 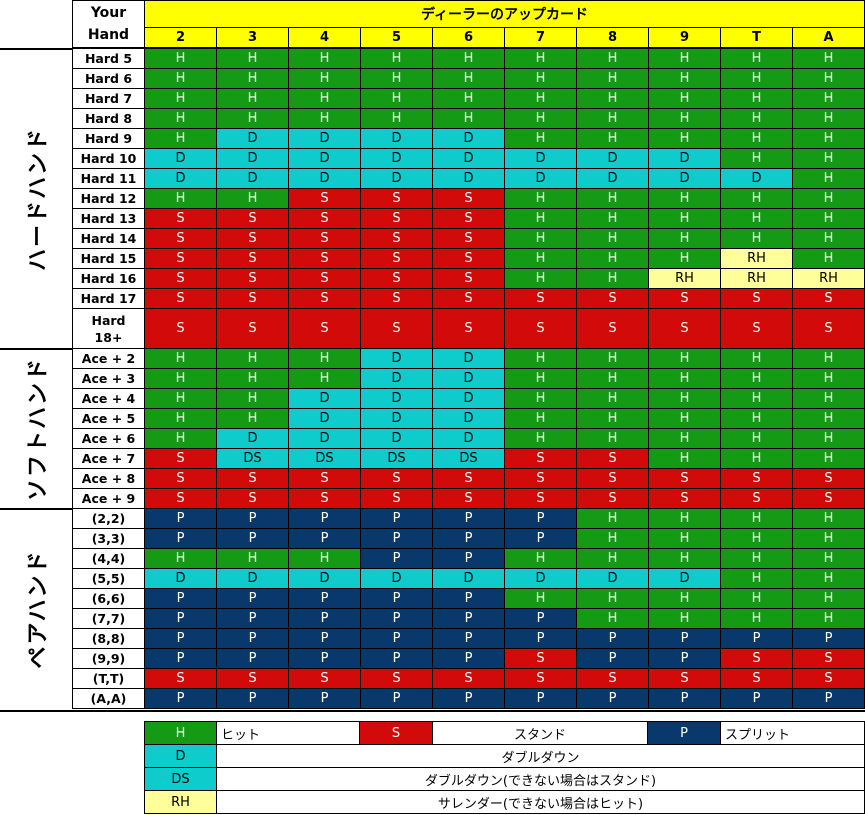 I want to click on legend-split-code: P, so click(x=684, y=733).